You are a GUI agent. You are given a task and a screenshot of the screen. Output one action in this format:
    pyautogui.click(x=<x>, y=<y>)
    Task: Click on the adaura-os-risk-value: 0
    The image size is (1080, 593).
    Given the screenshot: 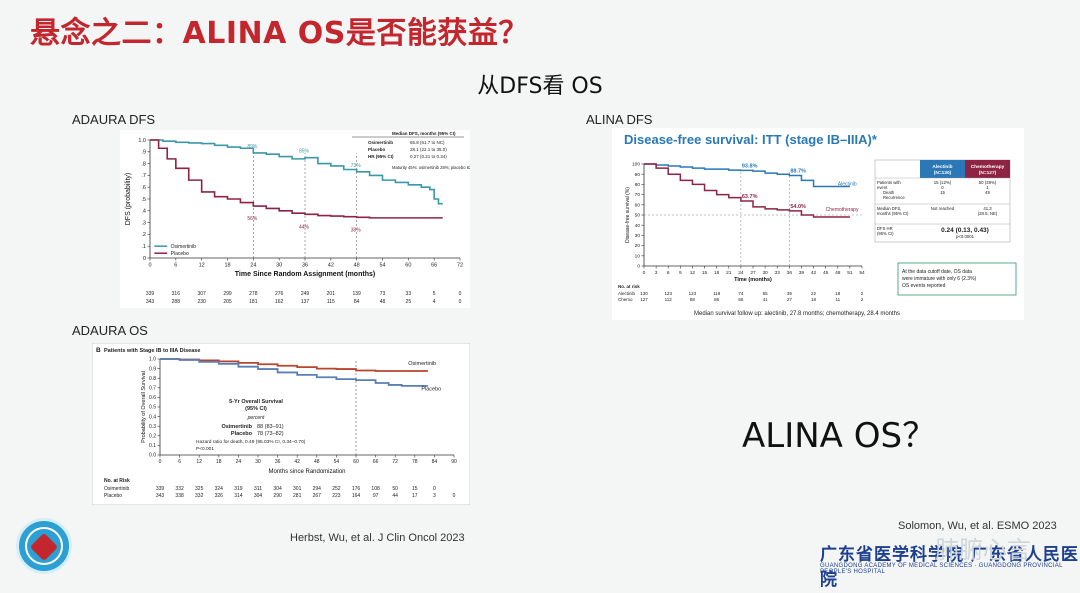 What is the action you would take?
    pyautogui.click(x=434, y=489)
    